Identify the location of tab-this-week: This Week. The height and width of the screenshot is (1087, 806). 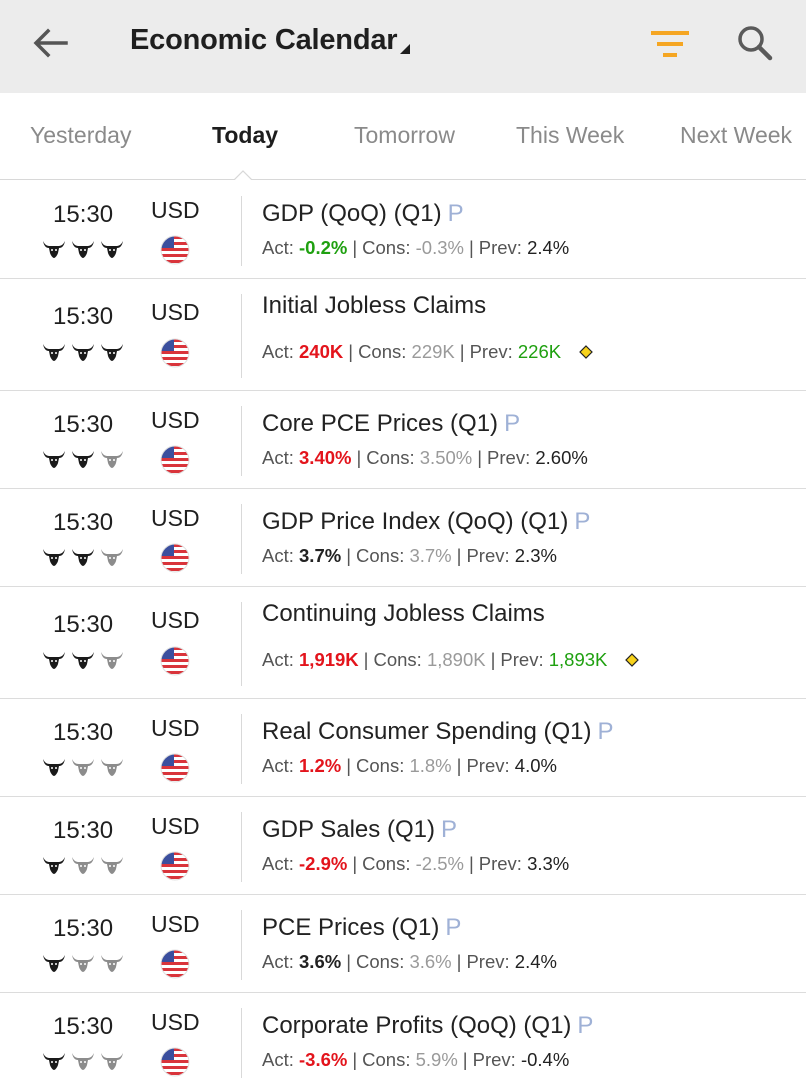
(570, 135).